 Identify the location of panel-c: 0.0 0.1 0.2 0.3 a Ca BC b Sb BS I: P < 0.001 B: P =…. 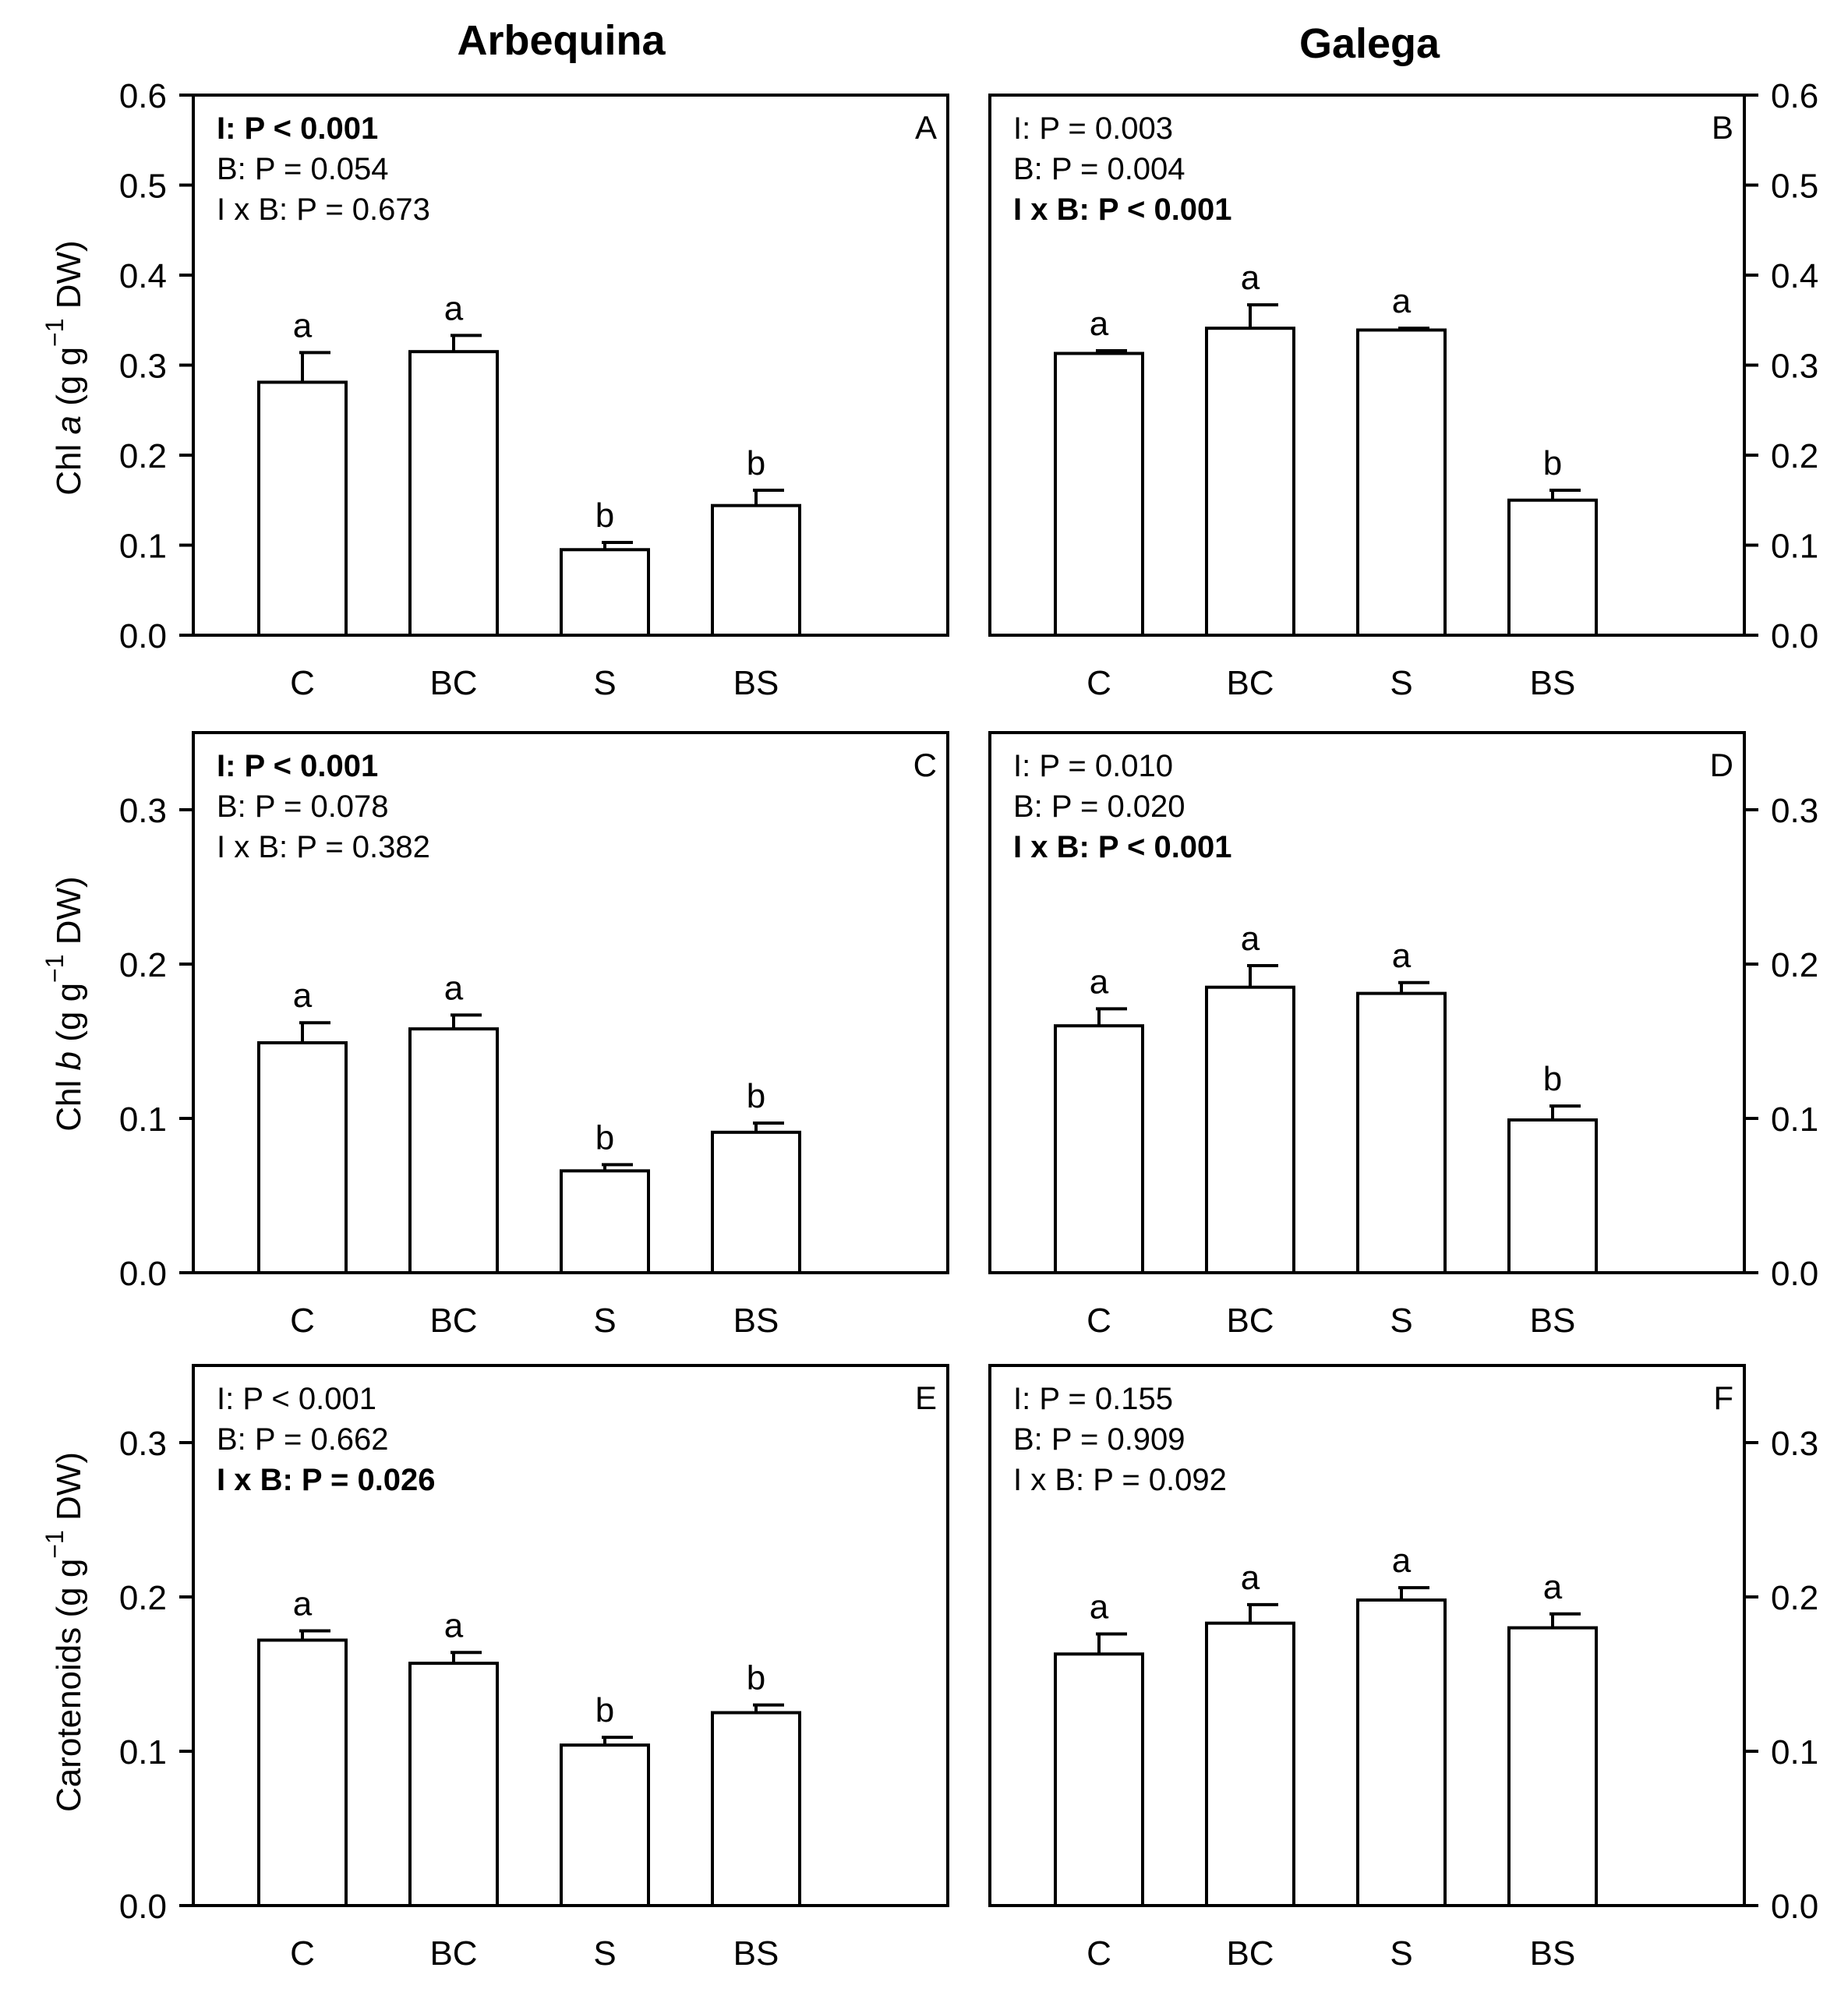
(534, 1036).